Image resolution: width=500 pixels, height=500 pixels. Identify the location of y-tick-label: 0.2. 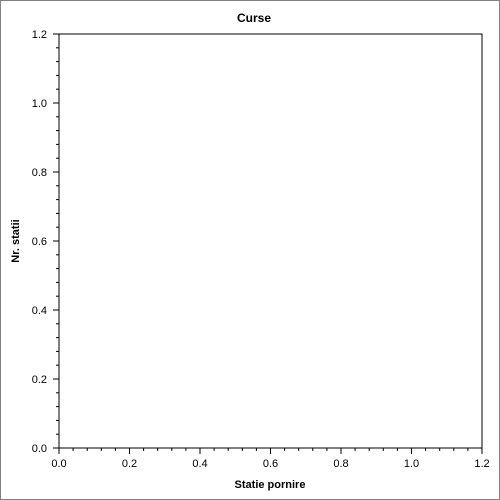
(39, 380).